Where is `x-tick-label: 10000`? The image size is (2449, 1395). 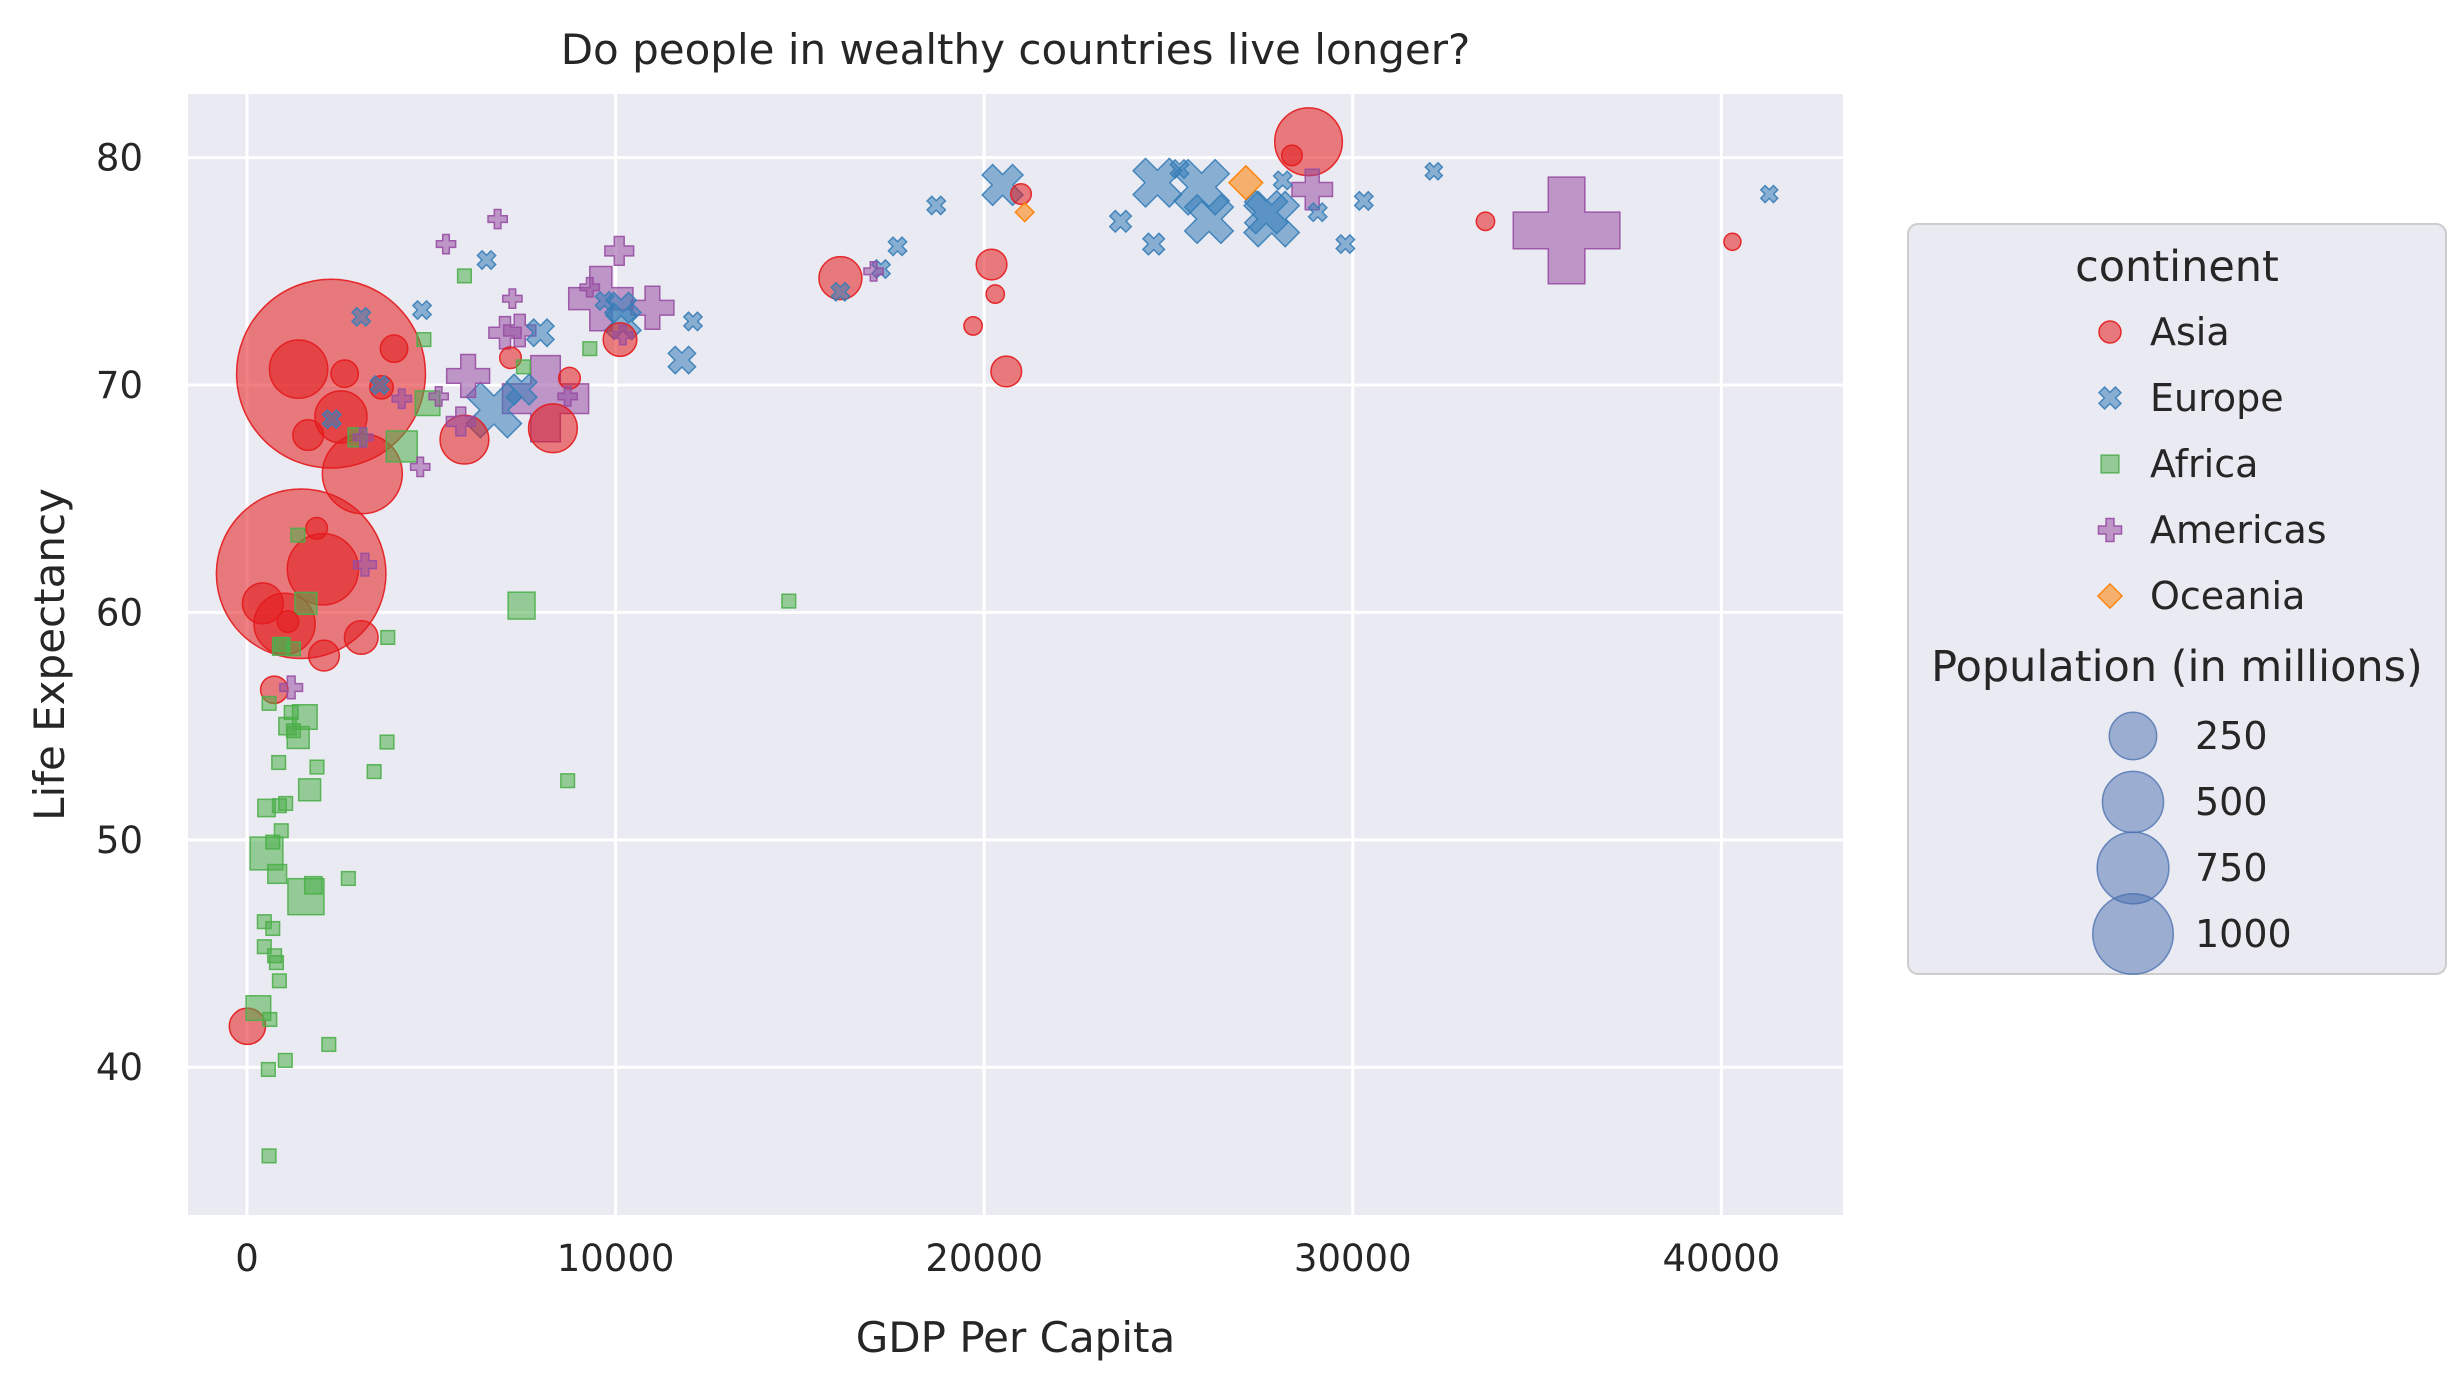
x-tick-label: 10000 is located at coordinates (616, 1258).